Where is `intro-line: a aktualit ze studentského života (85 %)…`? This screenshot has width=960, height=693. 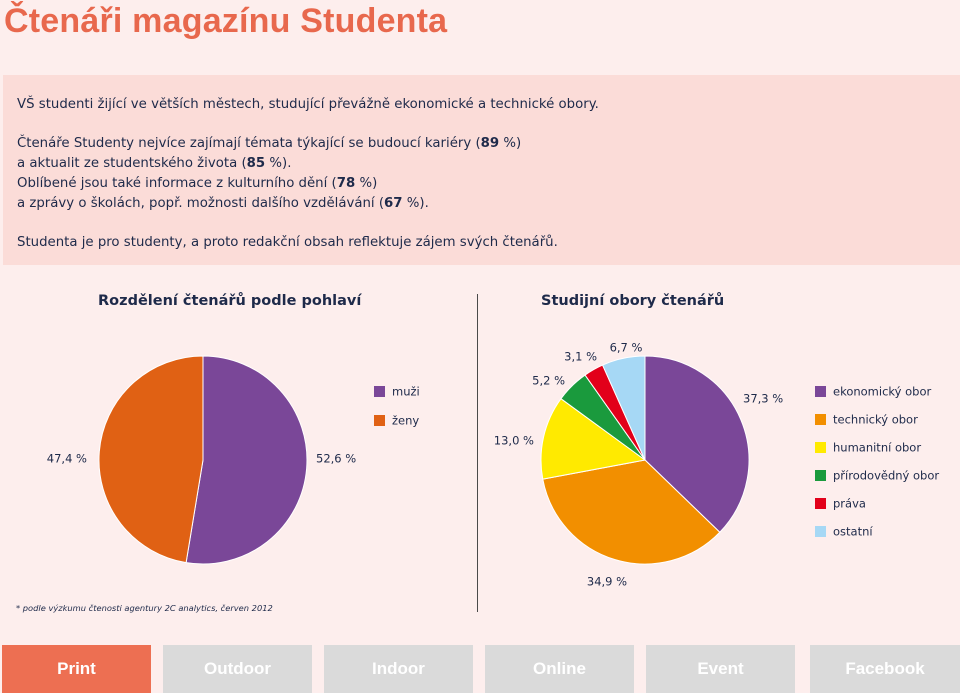 intro-line: a aktualit ze studentského života (85 %)… is located at coordinates (481, 164).